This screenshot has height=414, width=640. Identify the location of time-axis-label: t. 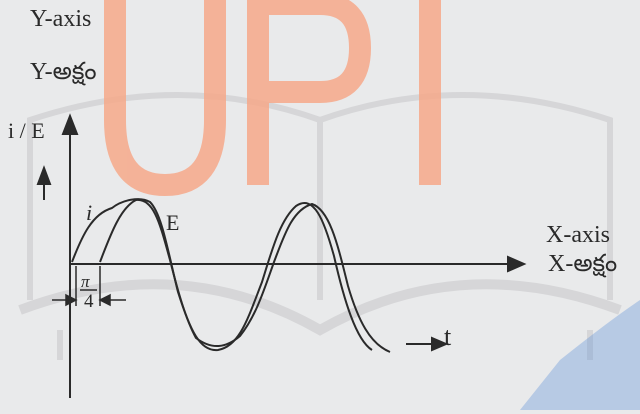
(448, 336).